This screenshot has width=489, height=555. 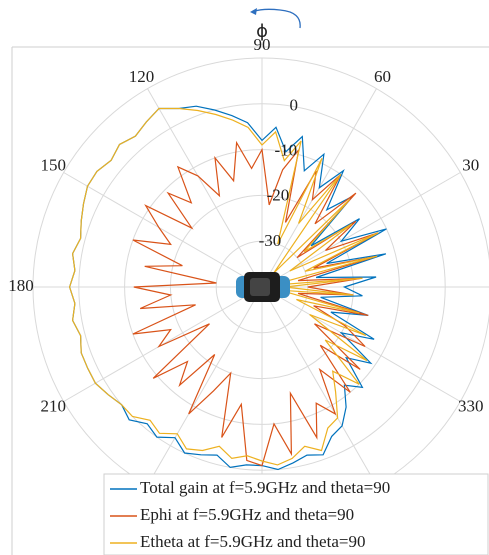 What do you see at coordinates (21, 285) in the screenshot?
I see `theta-tick-label: 180` at bounding box center [21, 285].